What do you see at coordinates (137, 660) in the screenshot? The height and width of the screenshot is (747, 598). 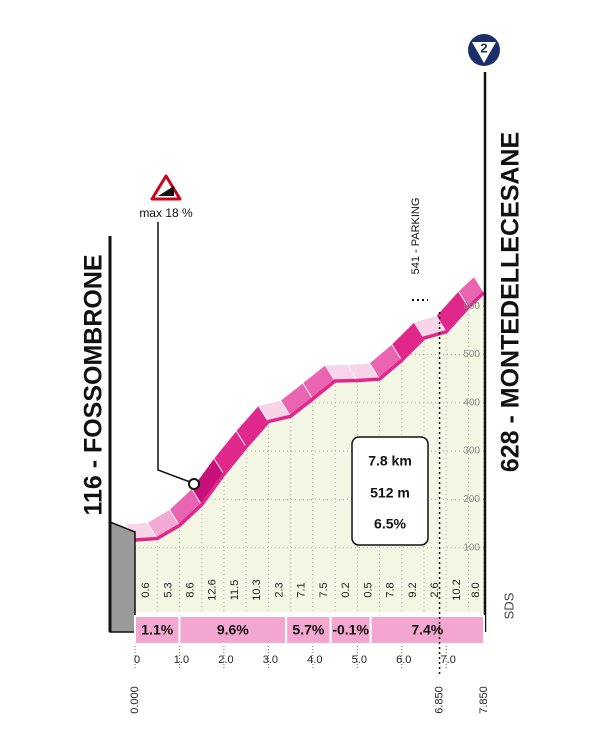 I see `x-tick-label: 0` at bounding box center [137, 660].